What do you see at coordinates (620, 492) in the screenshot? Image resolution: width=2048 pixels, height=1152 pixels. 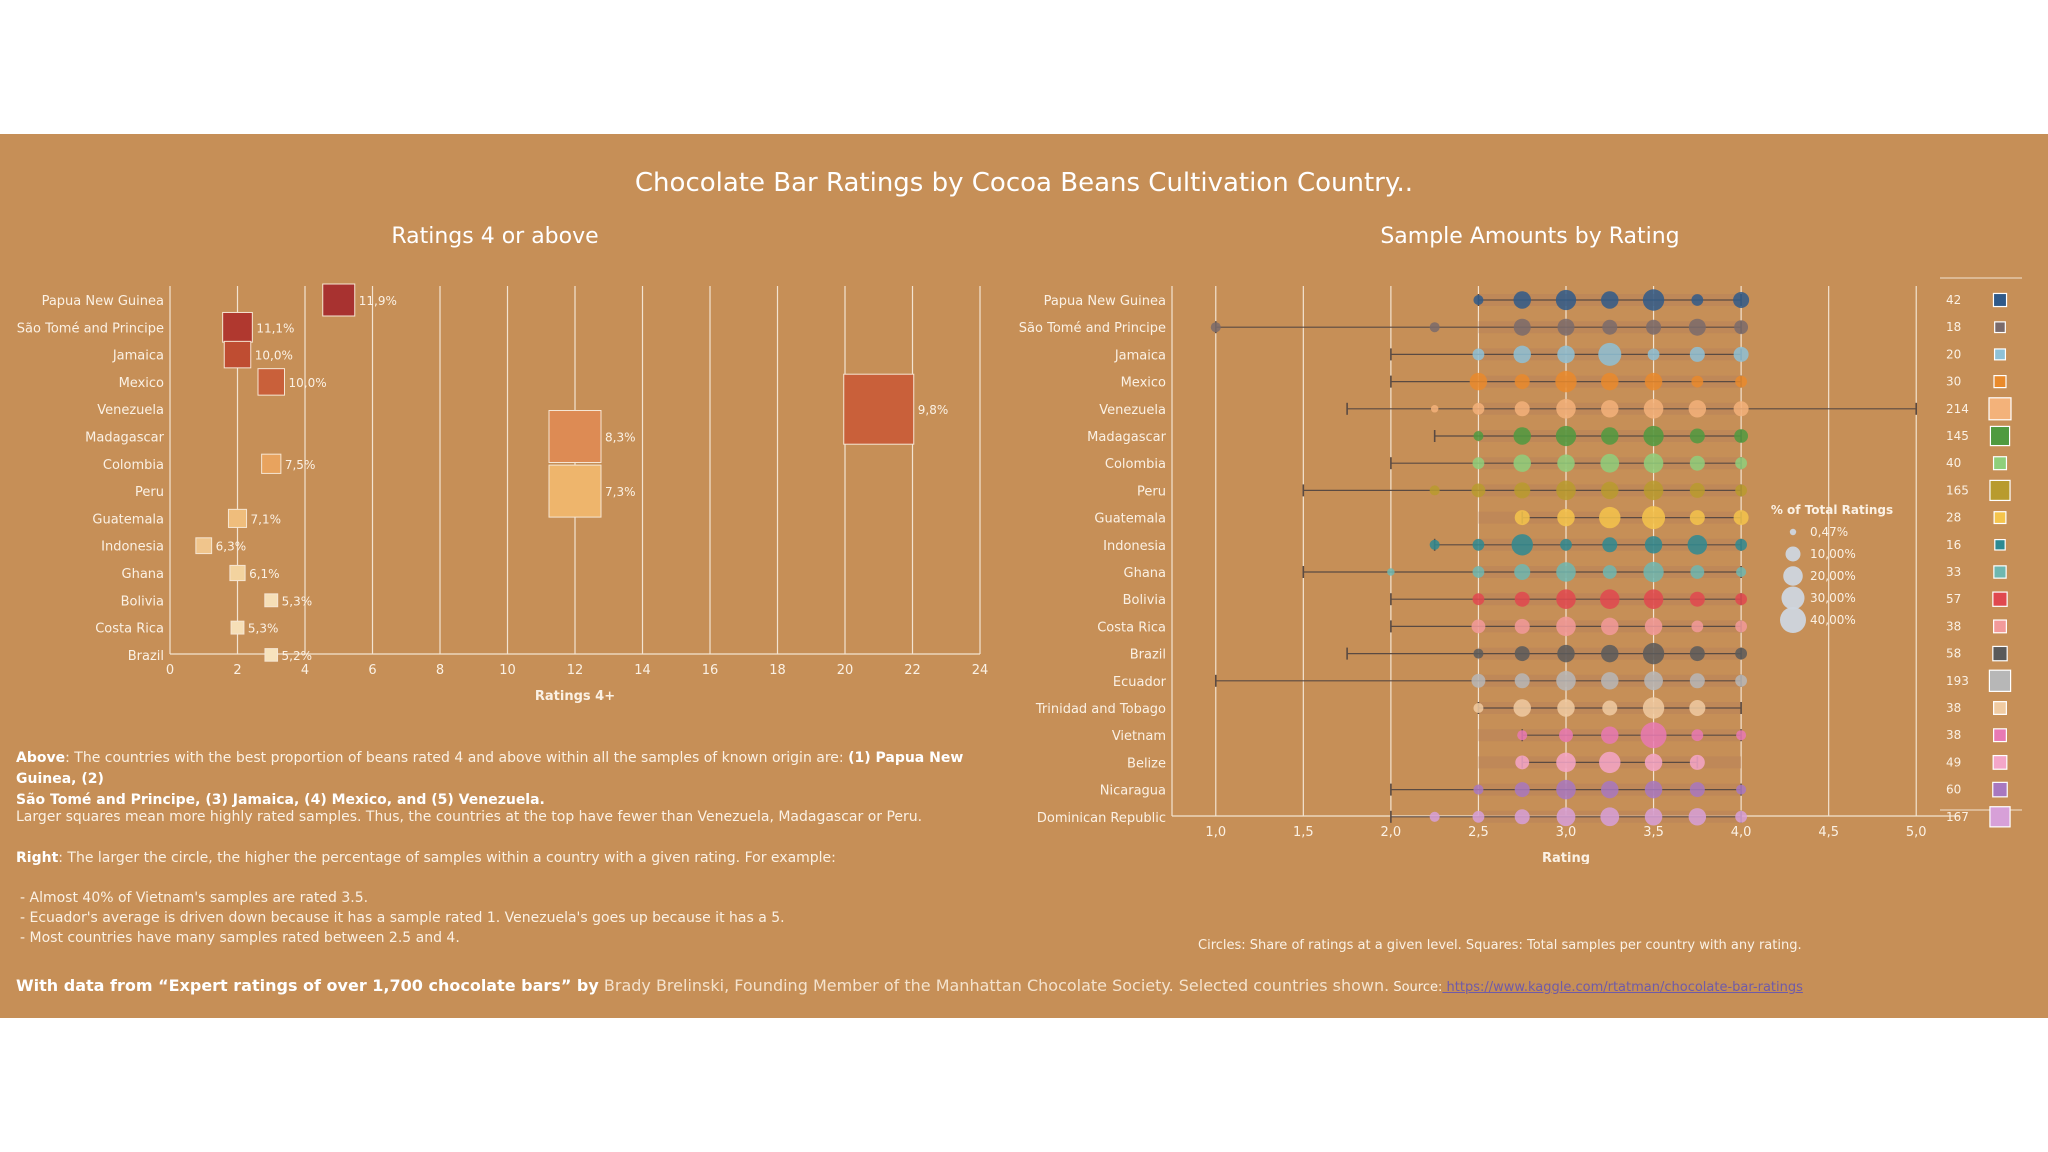 I see `data-label: 7,3%` at bounding box center [620, 492].